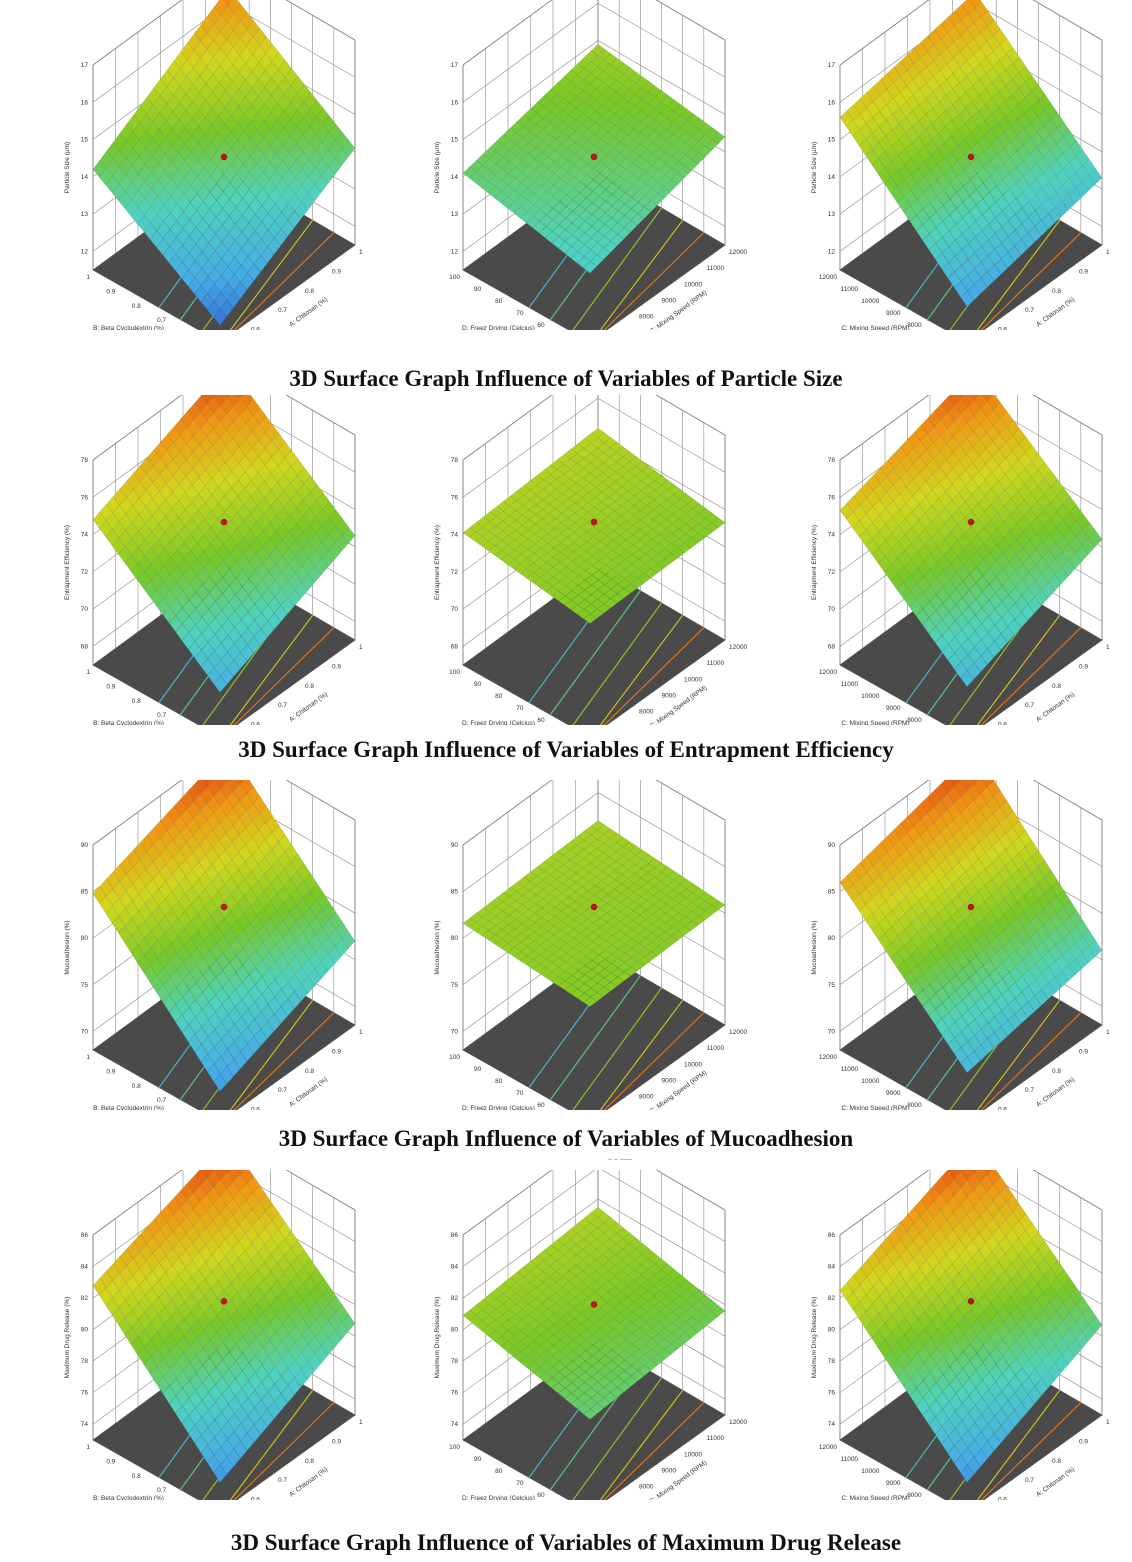 This screenshot has height=1562, width=1132. Describe the element at coordinates (520, 1483) in the screenshot. I see `y-tick-label: 70` at that location.